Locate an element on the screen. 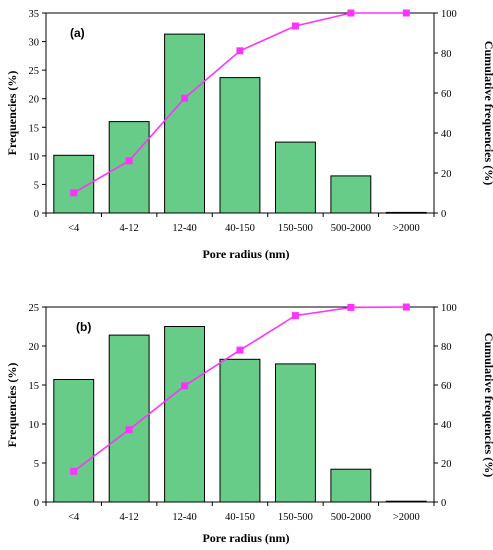  y-tick-label: 30 is located at coordinates (34, 43).